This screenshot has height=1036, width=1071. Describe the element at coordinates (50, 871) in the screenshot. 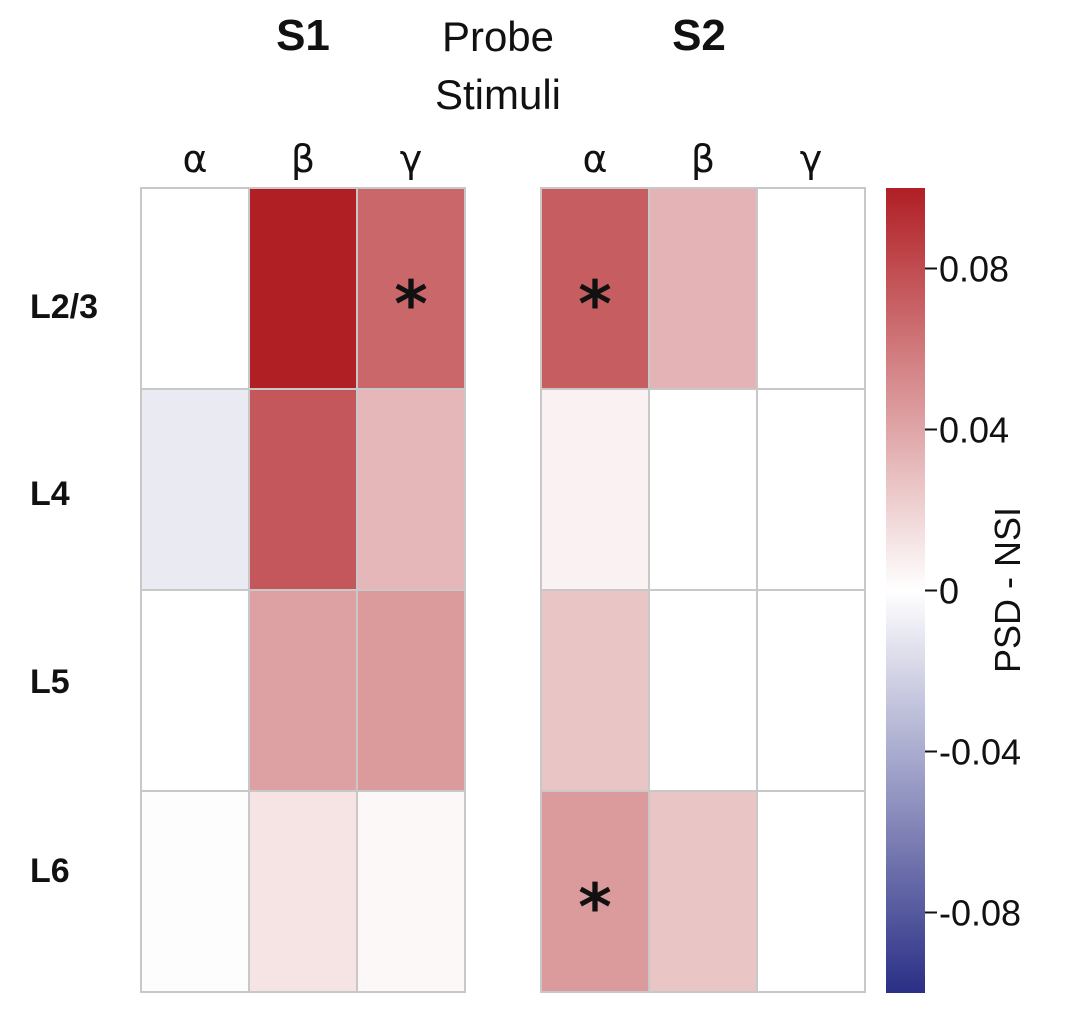

I see `row-label: L6` at that location.